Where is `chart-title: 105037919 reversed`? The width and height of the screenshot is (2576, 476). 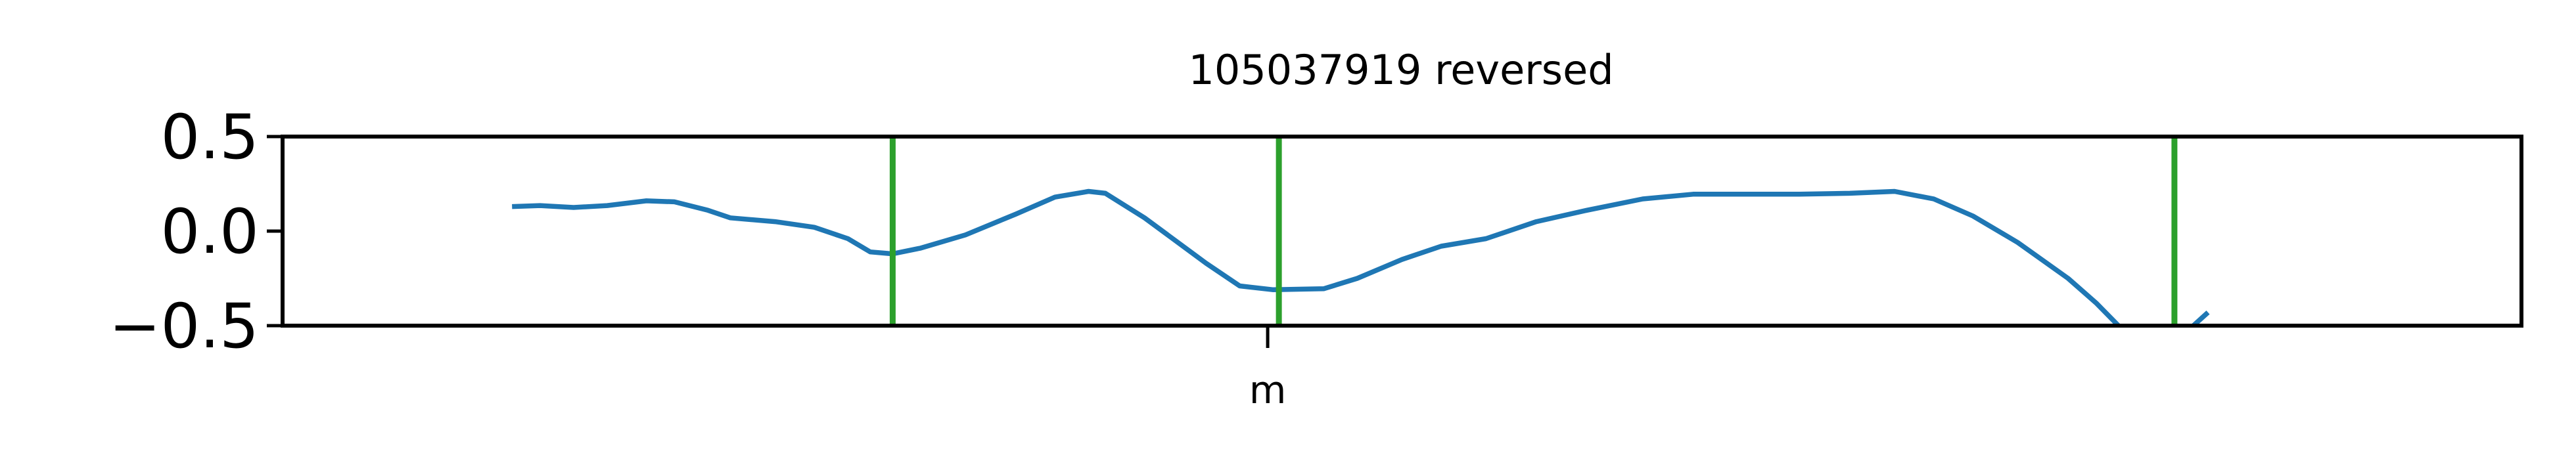
chart-title: 105037919 reversed is located at coordinates (1400, 70).